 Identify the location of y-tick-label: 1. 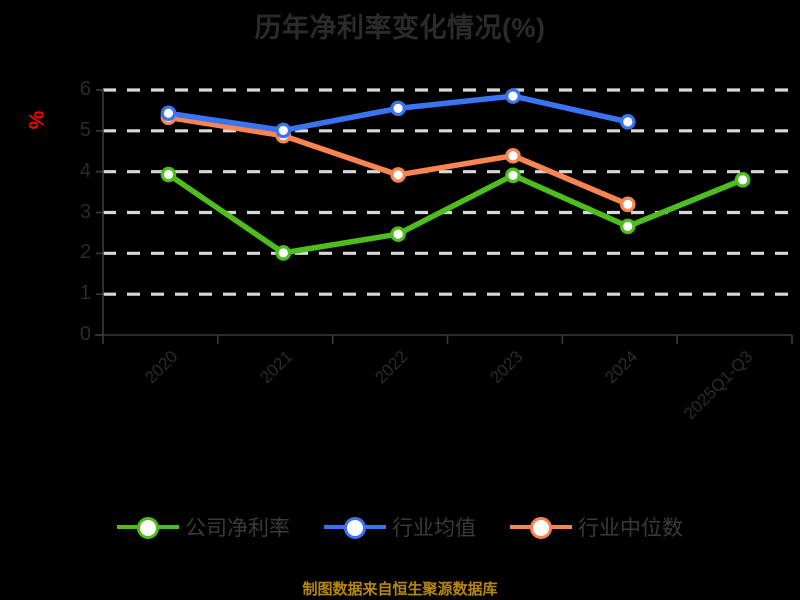
(85, 293).